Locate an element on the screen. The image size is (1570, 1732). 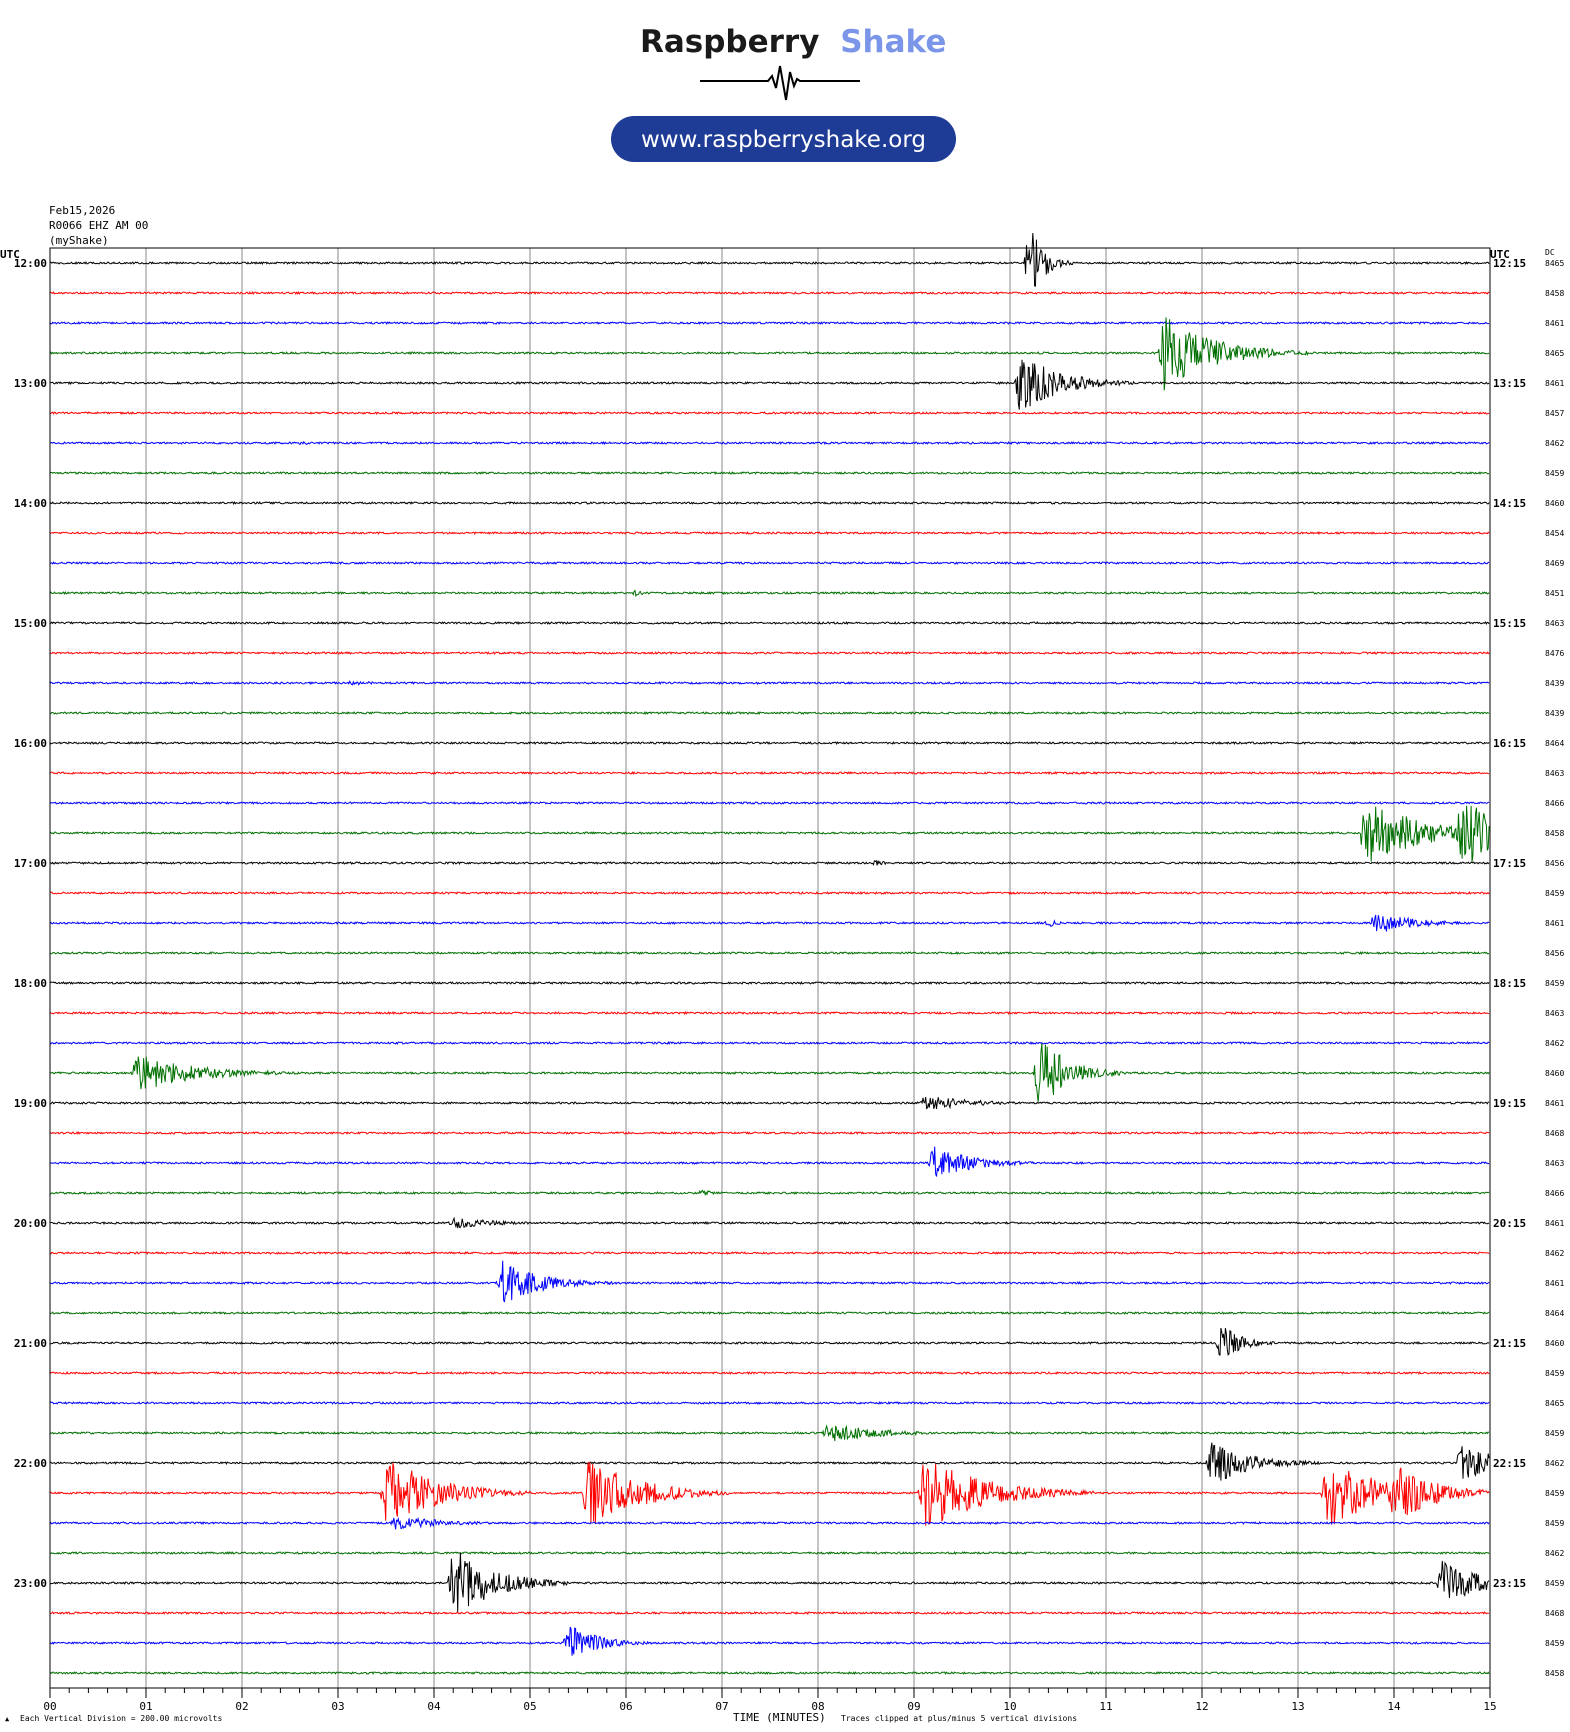
website-url: www.raspberryshake.org is located at coordinates (783, 140).